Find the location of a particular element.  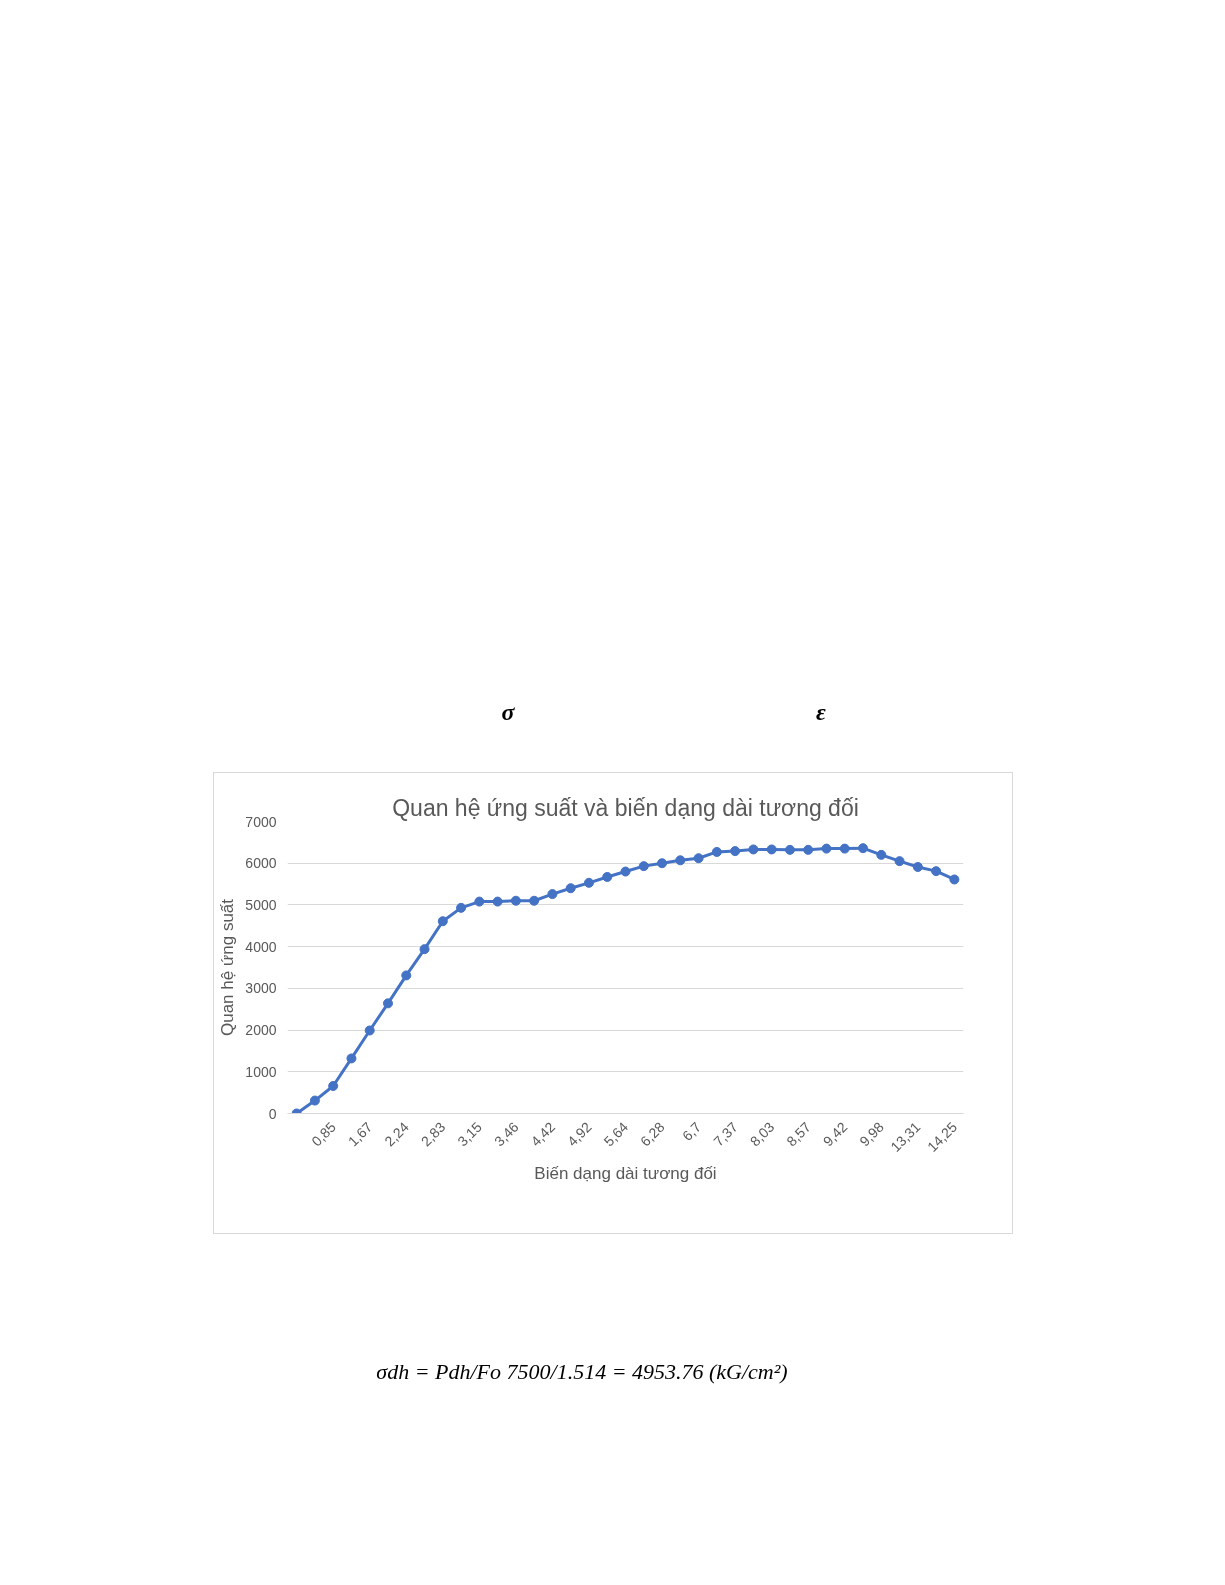

y-tick-label: 2000 is located at coordinates (261, 1030).